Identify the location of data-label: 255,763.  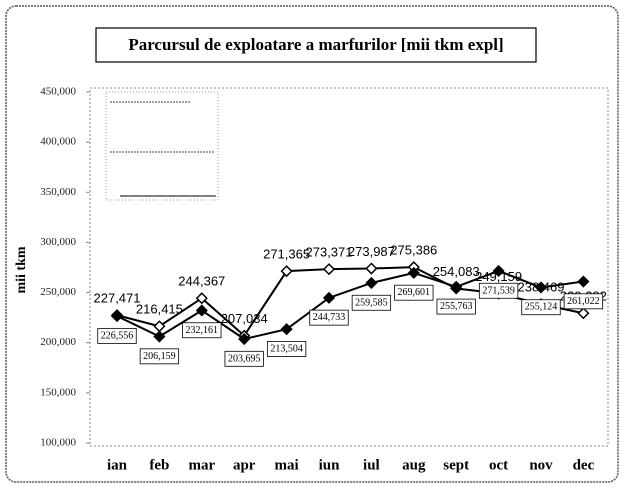
(456, 306).